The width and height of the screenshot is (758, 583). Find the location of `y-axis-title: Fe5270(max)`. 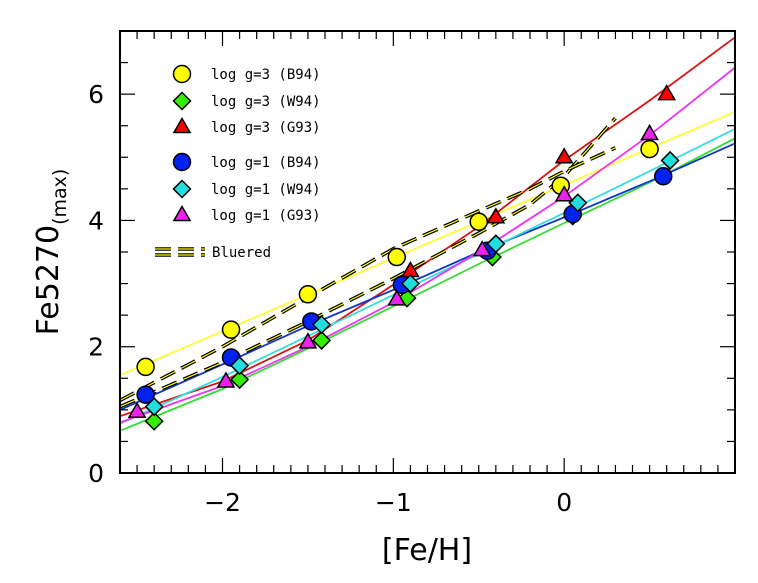

y-axis-title: Fe5270(max) is located at coordinates (51, 252).